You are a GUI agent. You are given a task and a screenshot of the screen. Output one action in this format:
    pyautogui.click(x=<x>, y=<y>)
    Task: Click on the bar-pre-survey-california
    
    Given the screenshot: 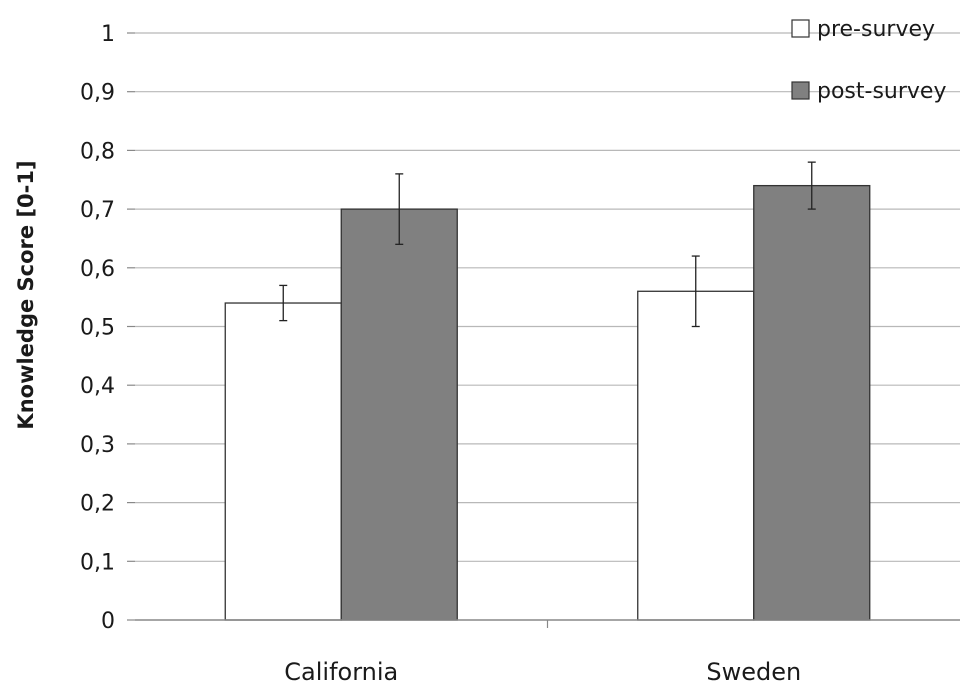 What is the action you would take?
    pyautogui.click(x=283, y=461)
    